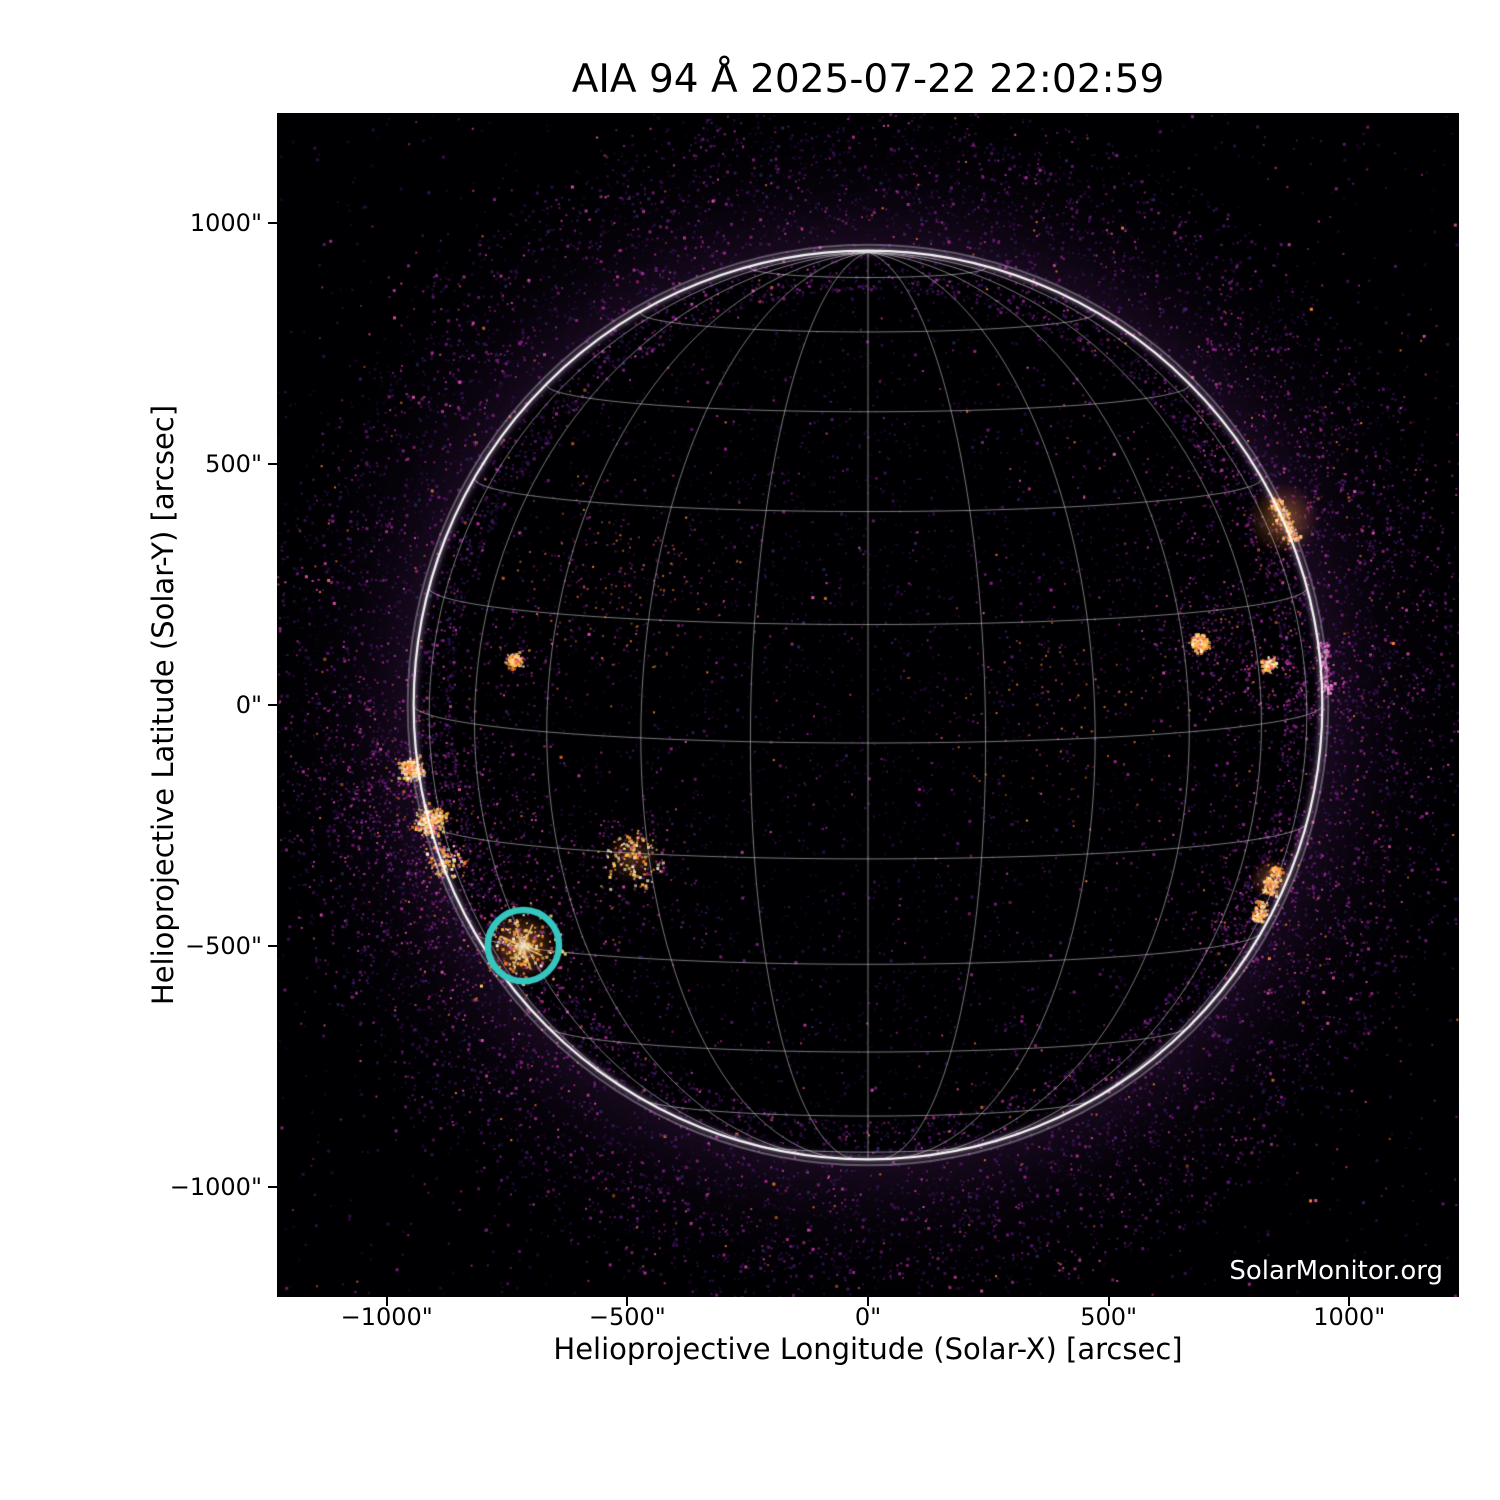 Image resolution: width=1500 pixels, height=1500 pixels. What do you see at coordinates (1349, 1317) in the screenshot?
I see `x-tick-label: 1000"` at bounding box center [1349, 1317].